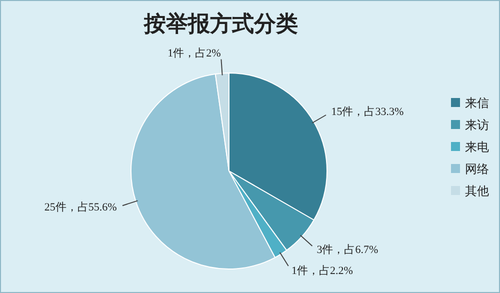 Image resolution: width=500 pixels, height=293 pixels. Describe the element at coordinates (477, 169) in the screenshot. I see `legend-label: 网络` at that location.